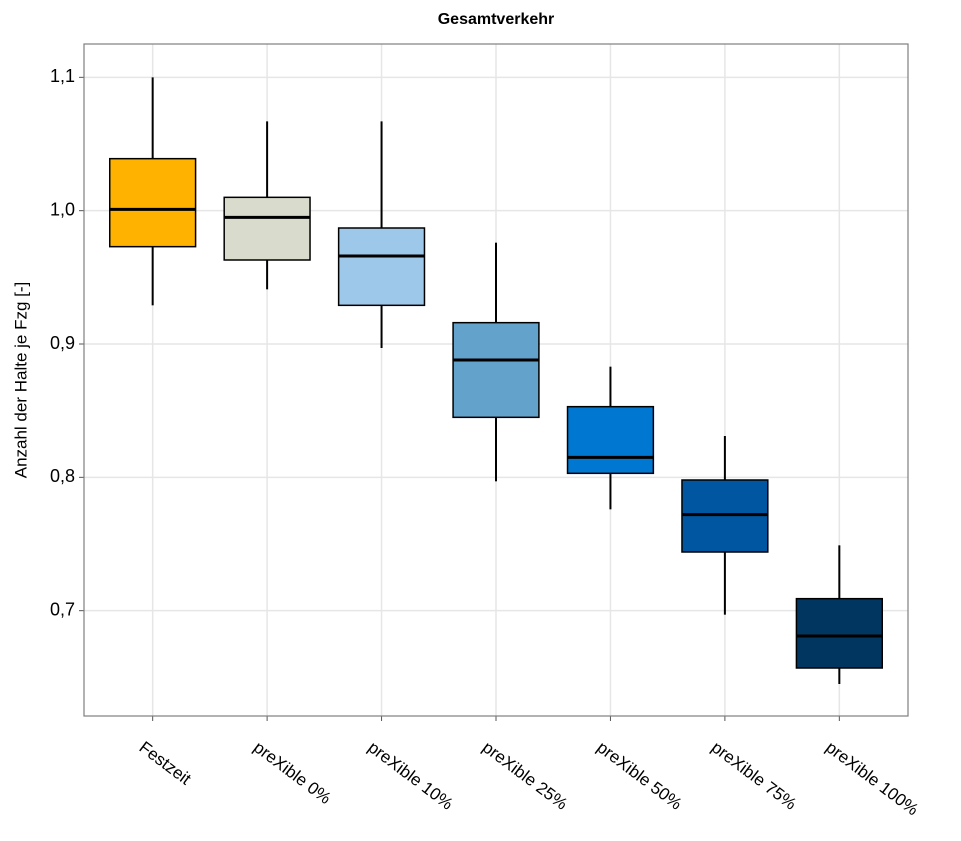 The image size is (961, 841). I want to click on y-tick-label: 0,7, so click(62, 609).